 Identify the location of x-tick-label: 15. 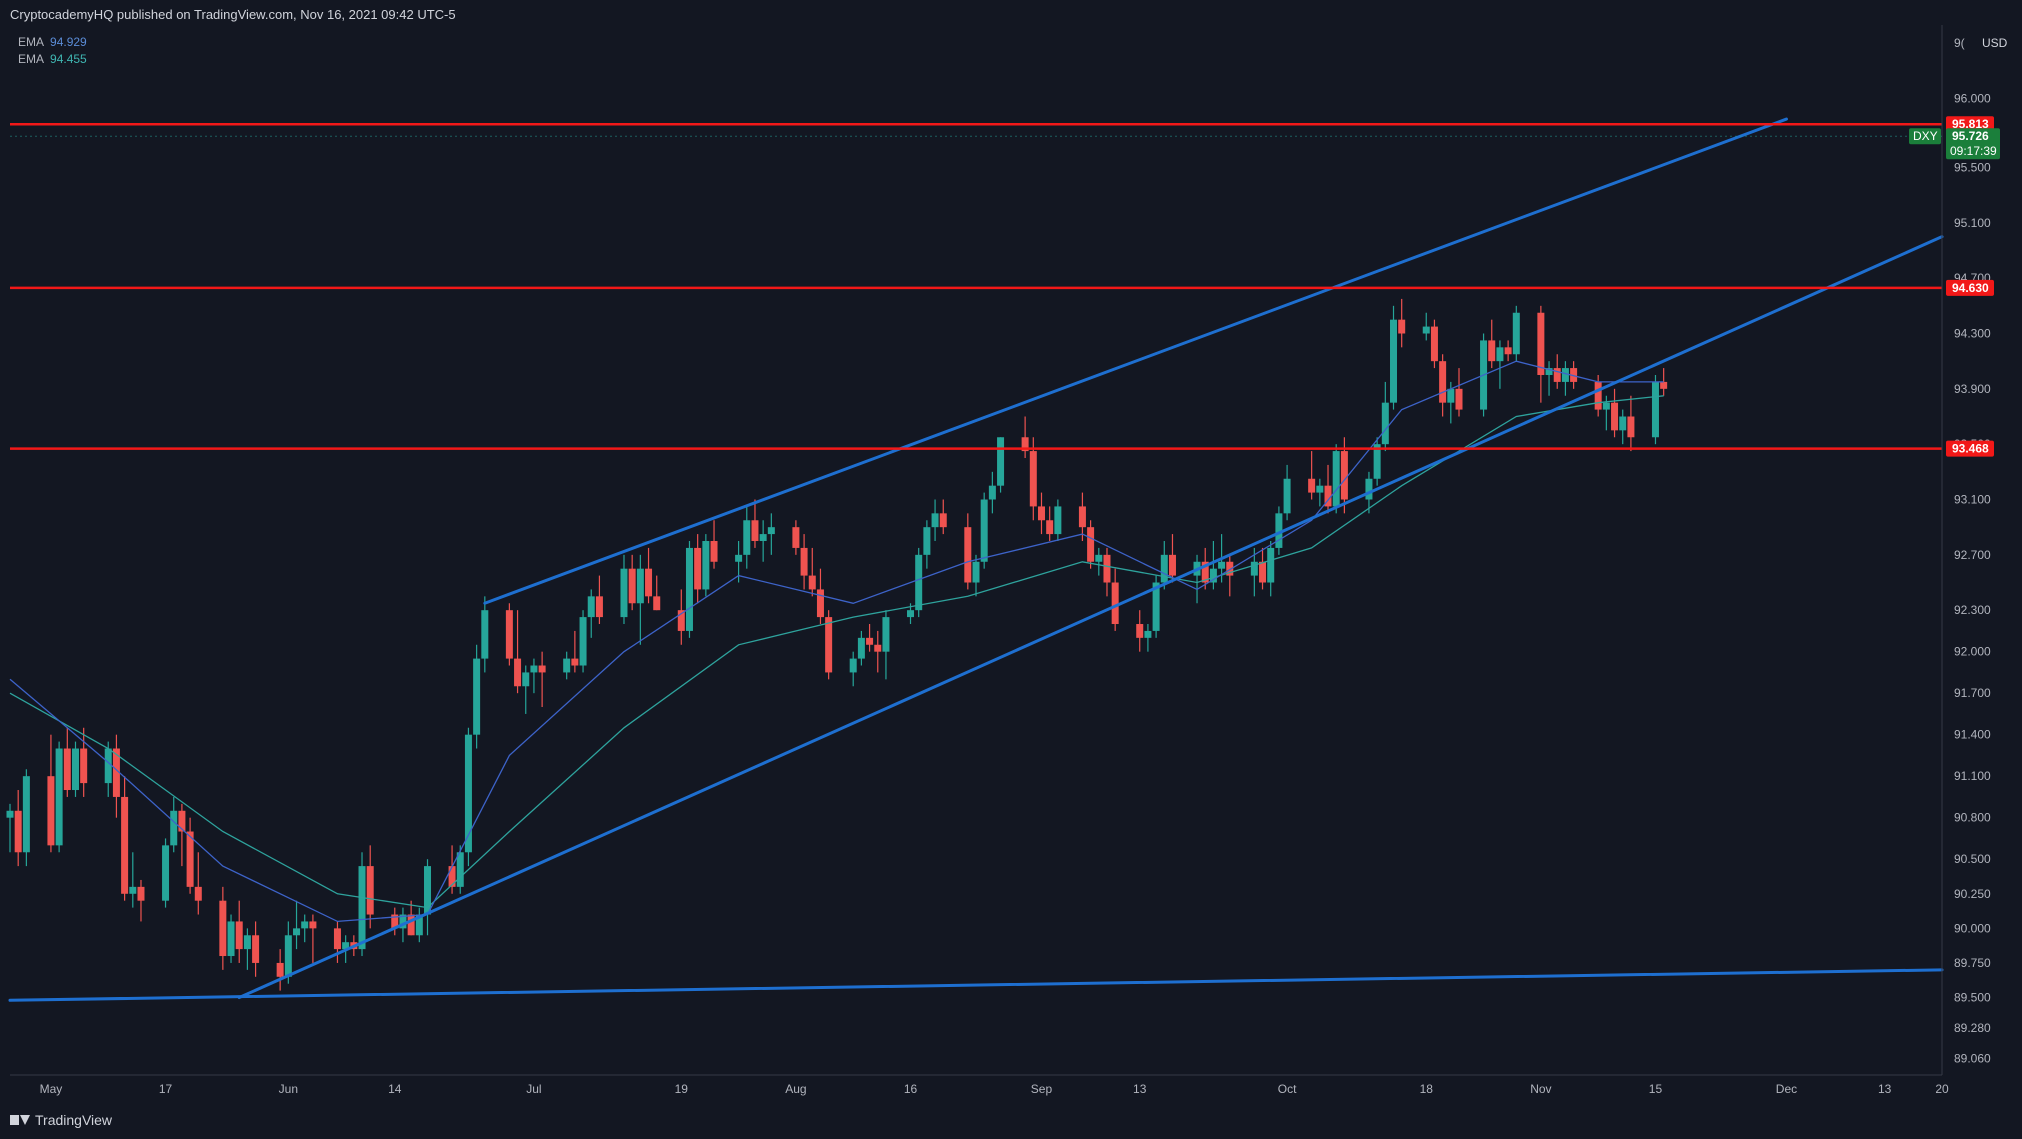
(1656, 1089).